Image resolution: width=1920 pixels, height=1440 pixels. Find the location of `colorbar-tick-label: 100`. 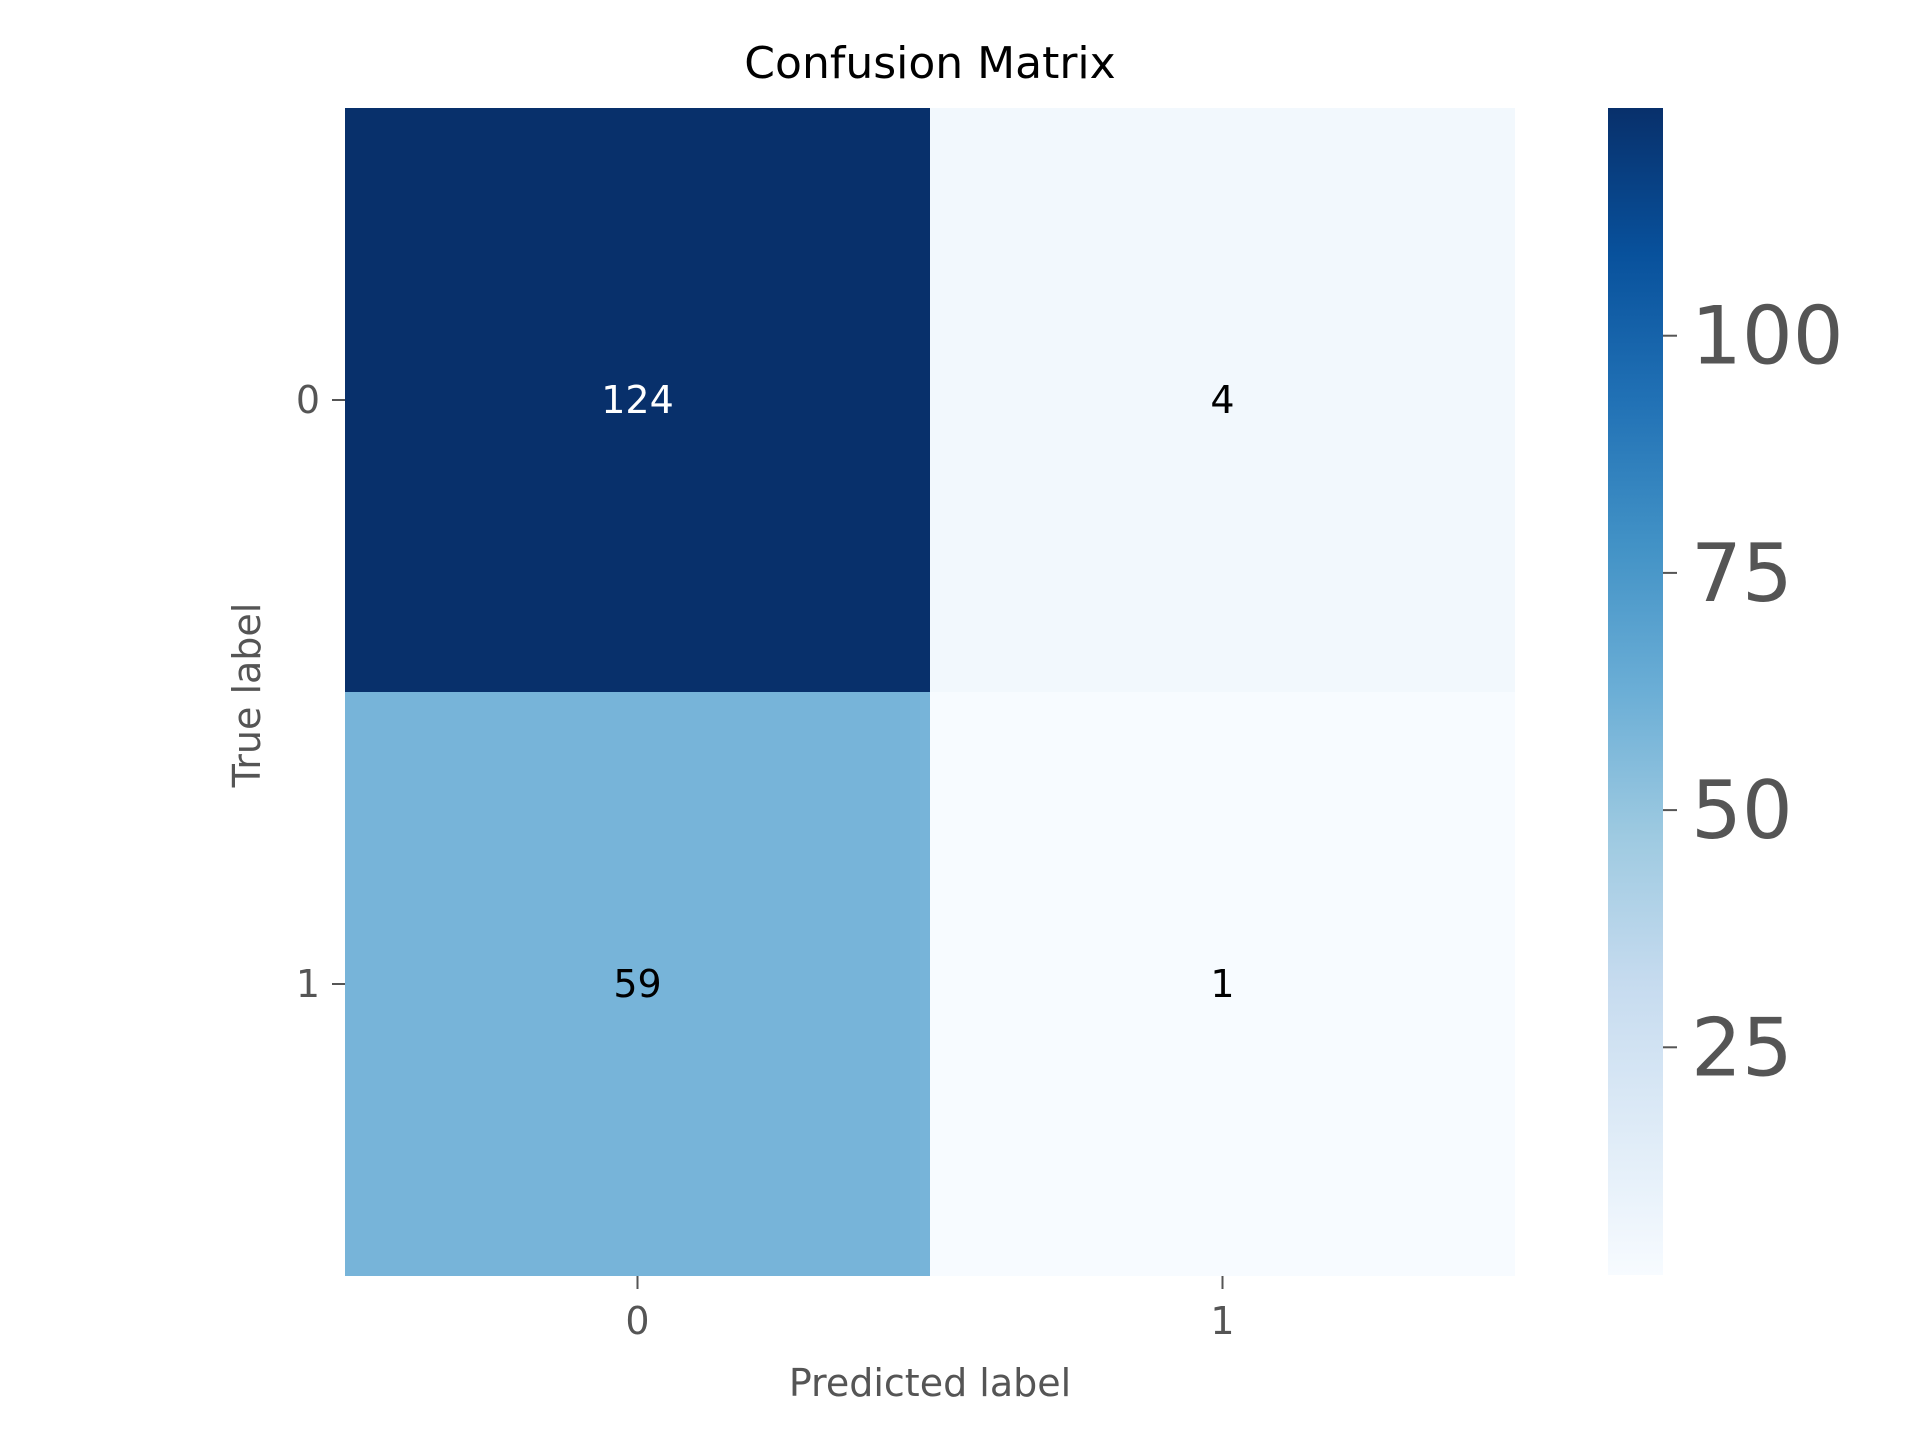

colorbar-tick-label: 100 is located at coordinates (1767, 336).